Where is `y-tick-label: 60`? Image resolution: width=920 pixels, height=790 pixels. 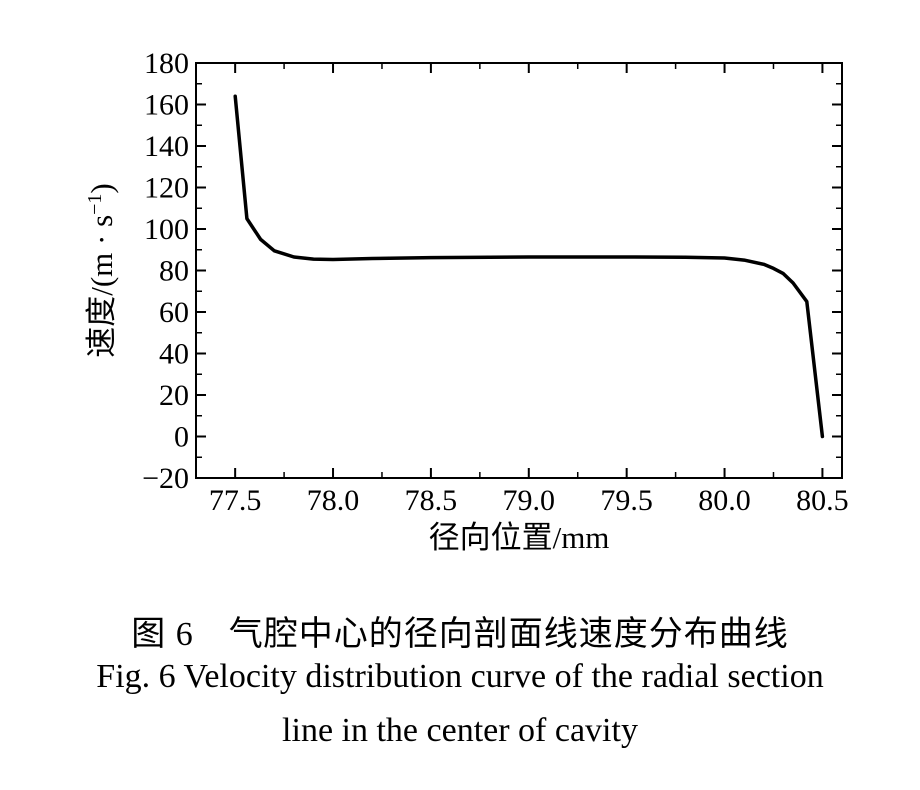
y-tick-label: 60 is located at coordinates (174, 312).